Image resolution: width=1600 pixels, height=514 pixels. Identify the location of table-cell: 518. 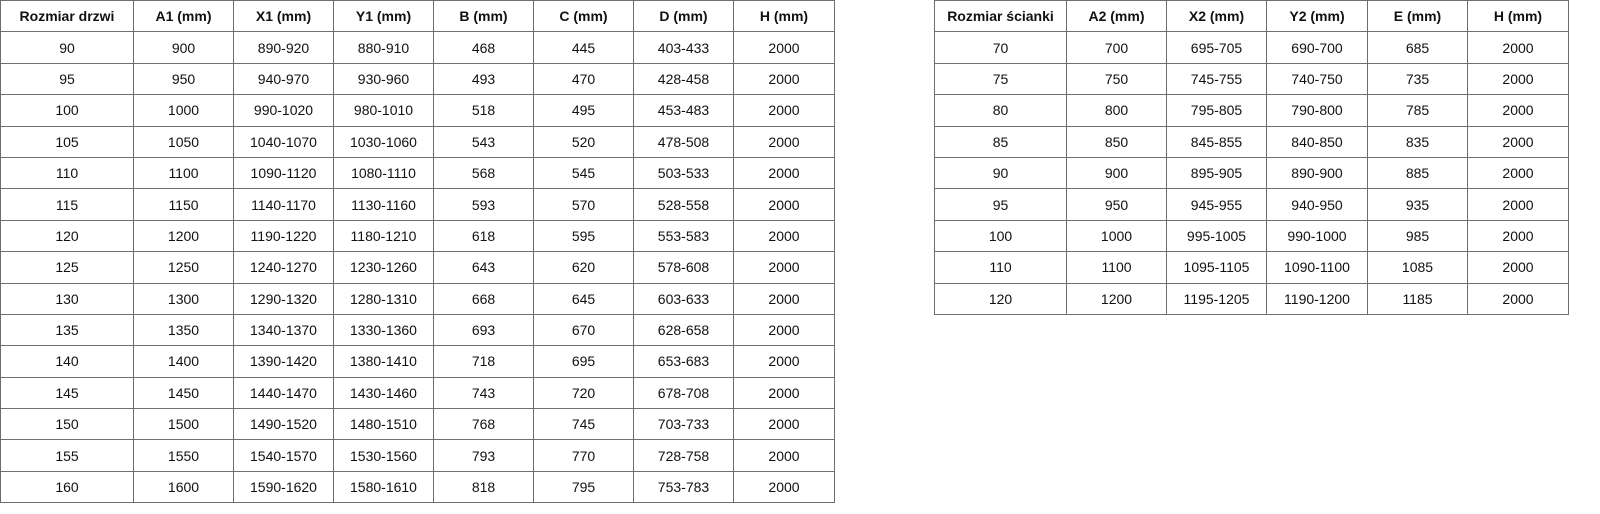
(483, 110).